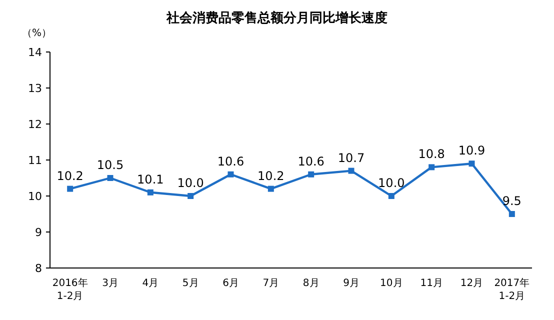  I want to click on x-tick-label: 6月, so click(230, 283).